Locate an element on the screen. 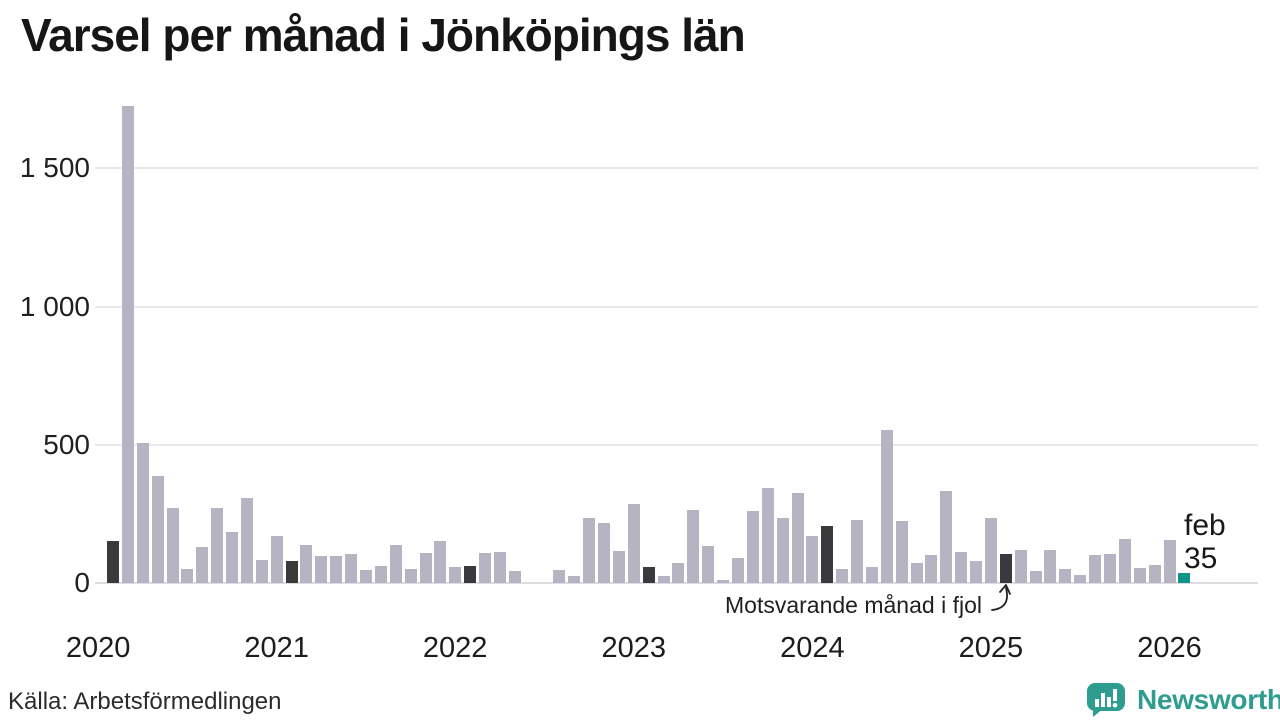 This screenshot has width=1280, height=720. source-note: Källa: Arbetsförmedlingen is located at coordinates (145, 701).